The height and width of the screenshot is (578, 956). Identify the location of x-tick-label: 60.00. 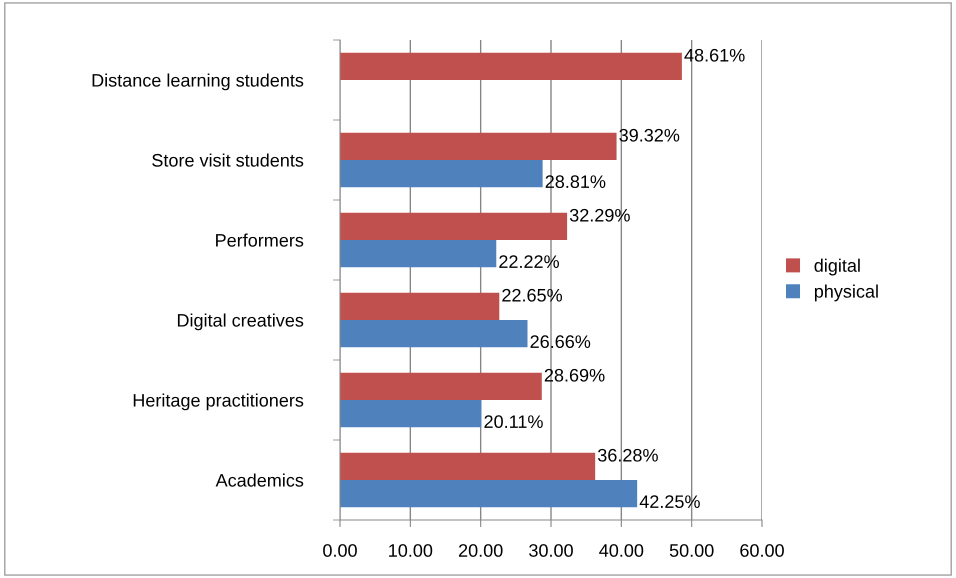
(762, 550).